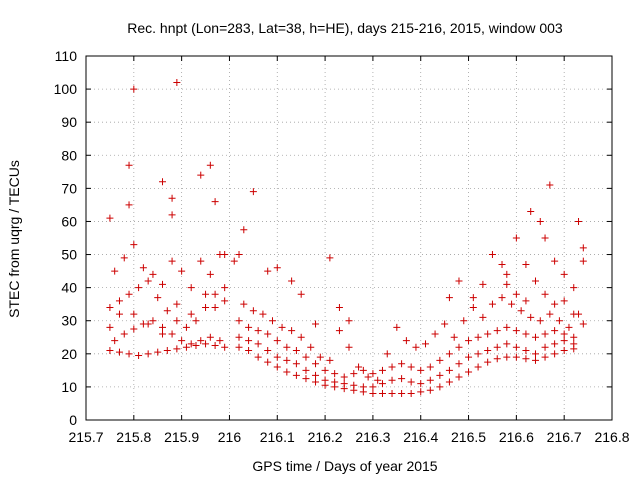 The image size is (640, 480). Describe the element at coordinates (372, 437) in the screenshot. I see `x-tick-label: 216.3` at that location.